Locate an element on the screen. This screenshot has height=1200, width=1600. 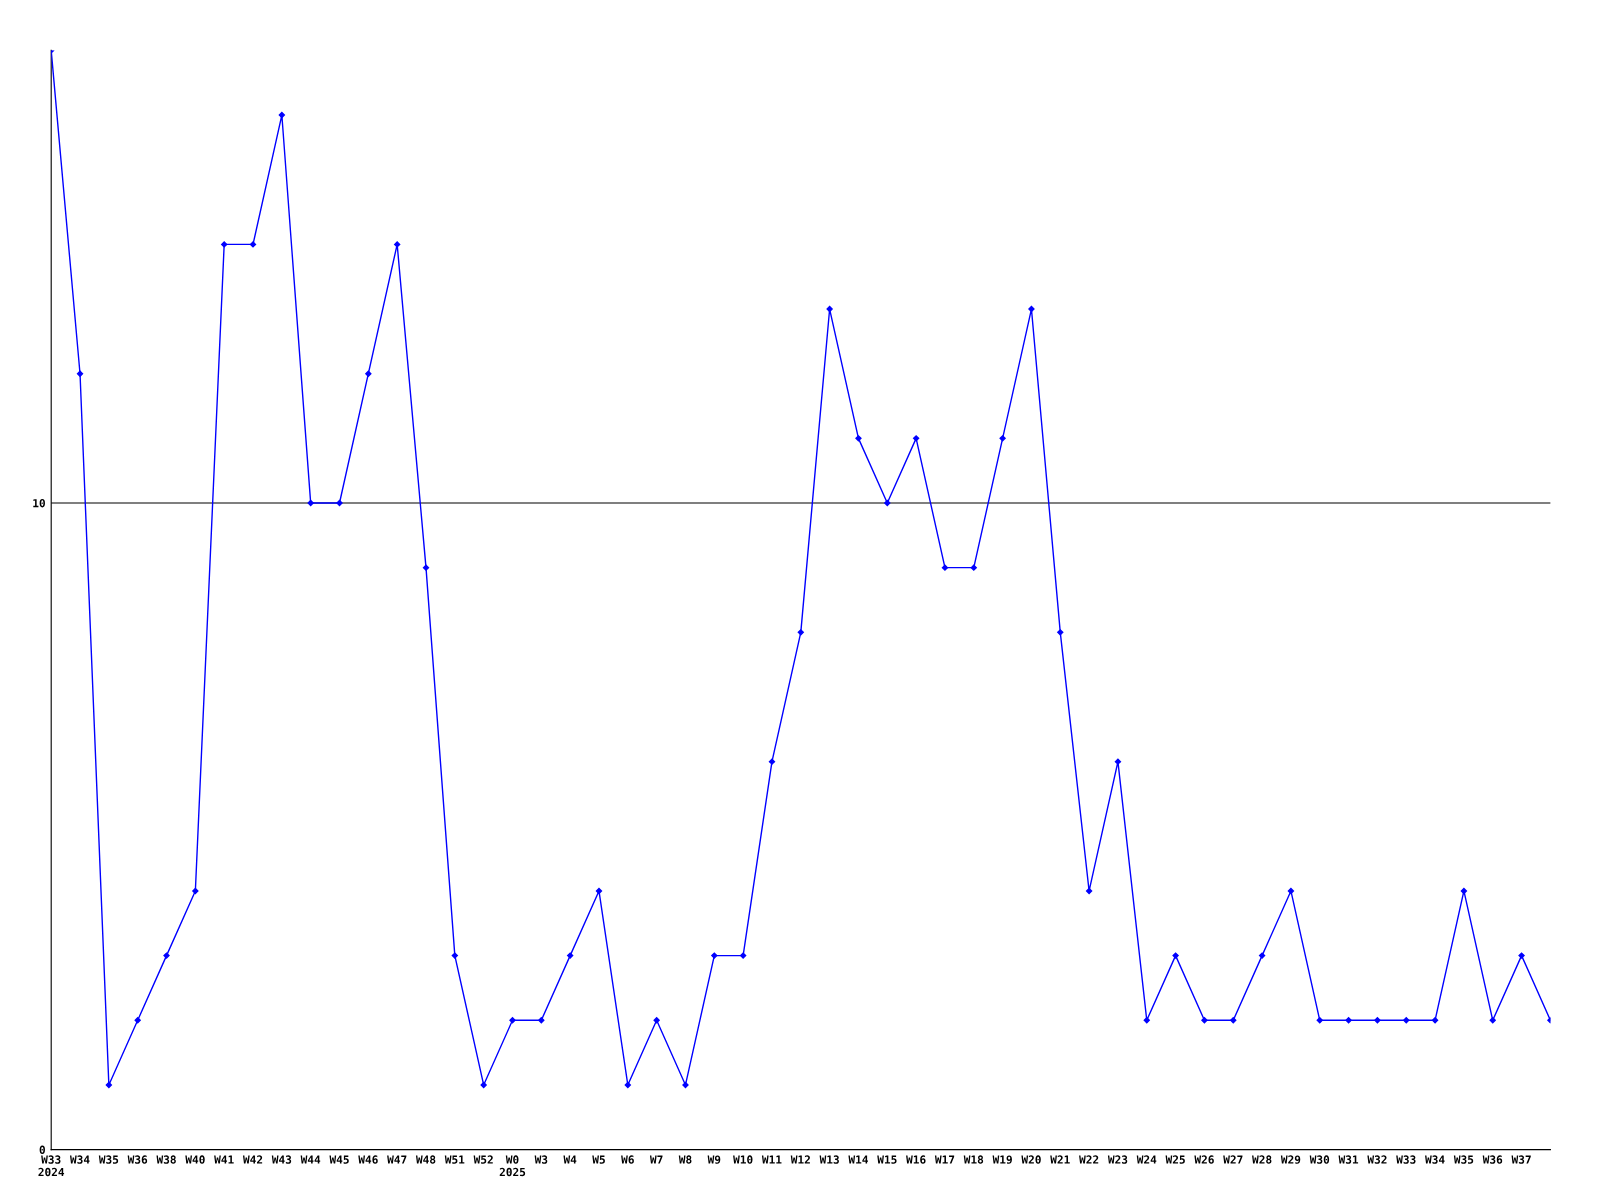
x-tick-label: W33 2024 is located at coordinates (51, 1166).